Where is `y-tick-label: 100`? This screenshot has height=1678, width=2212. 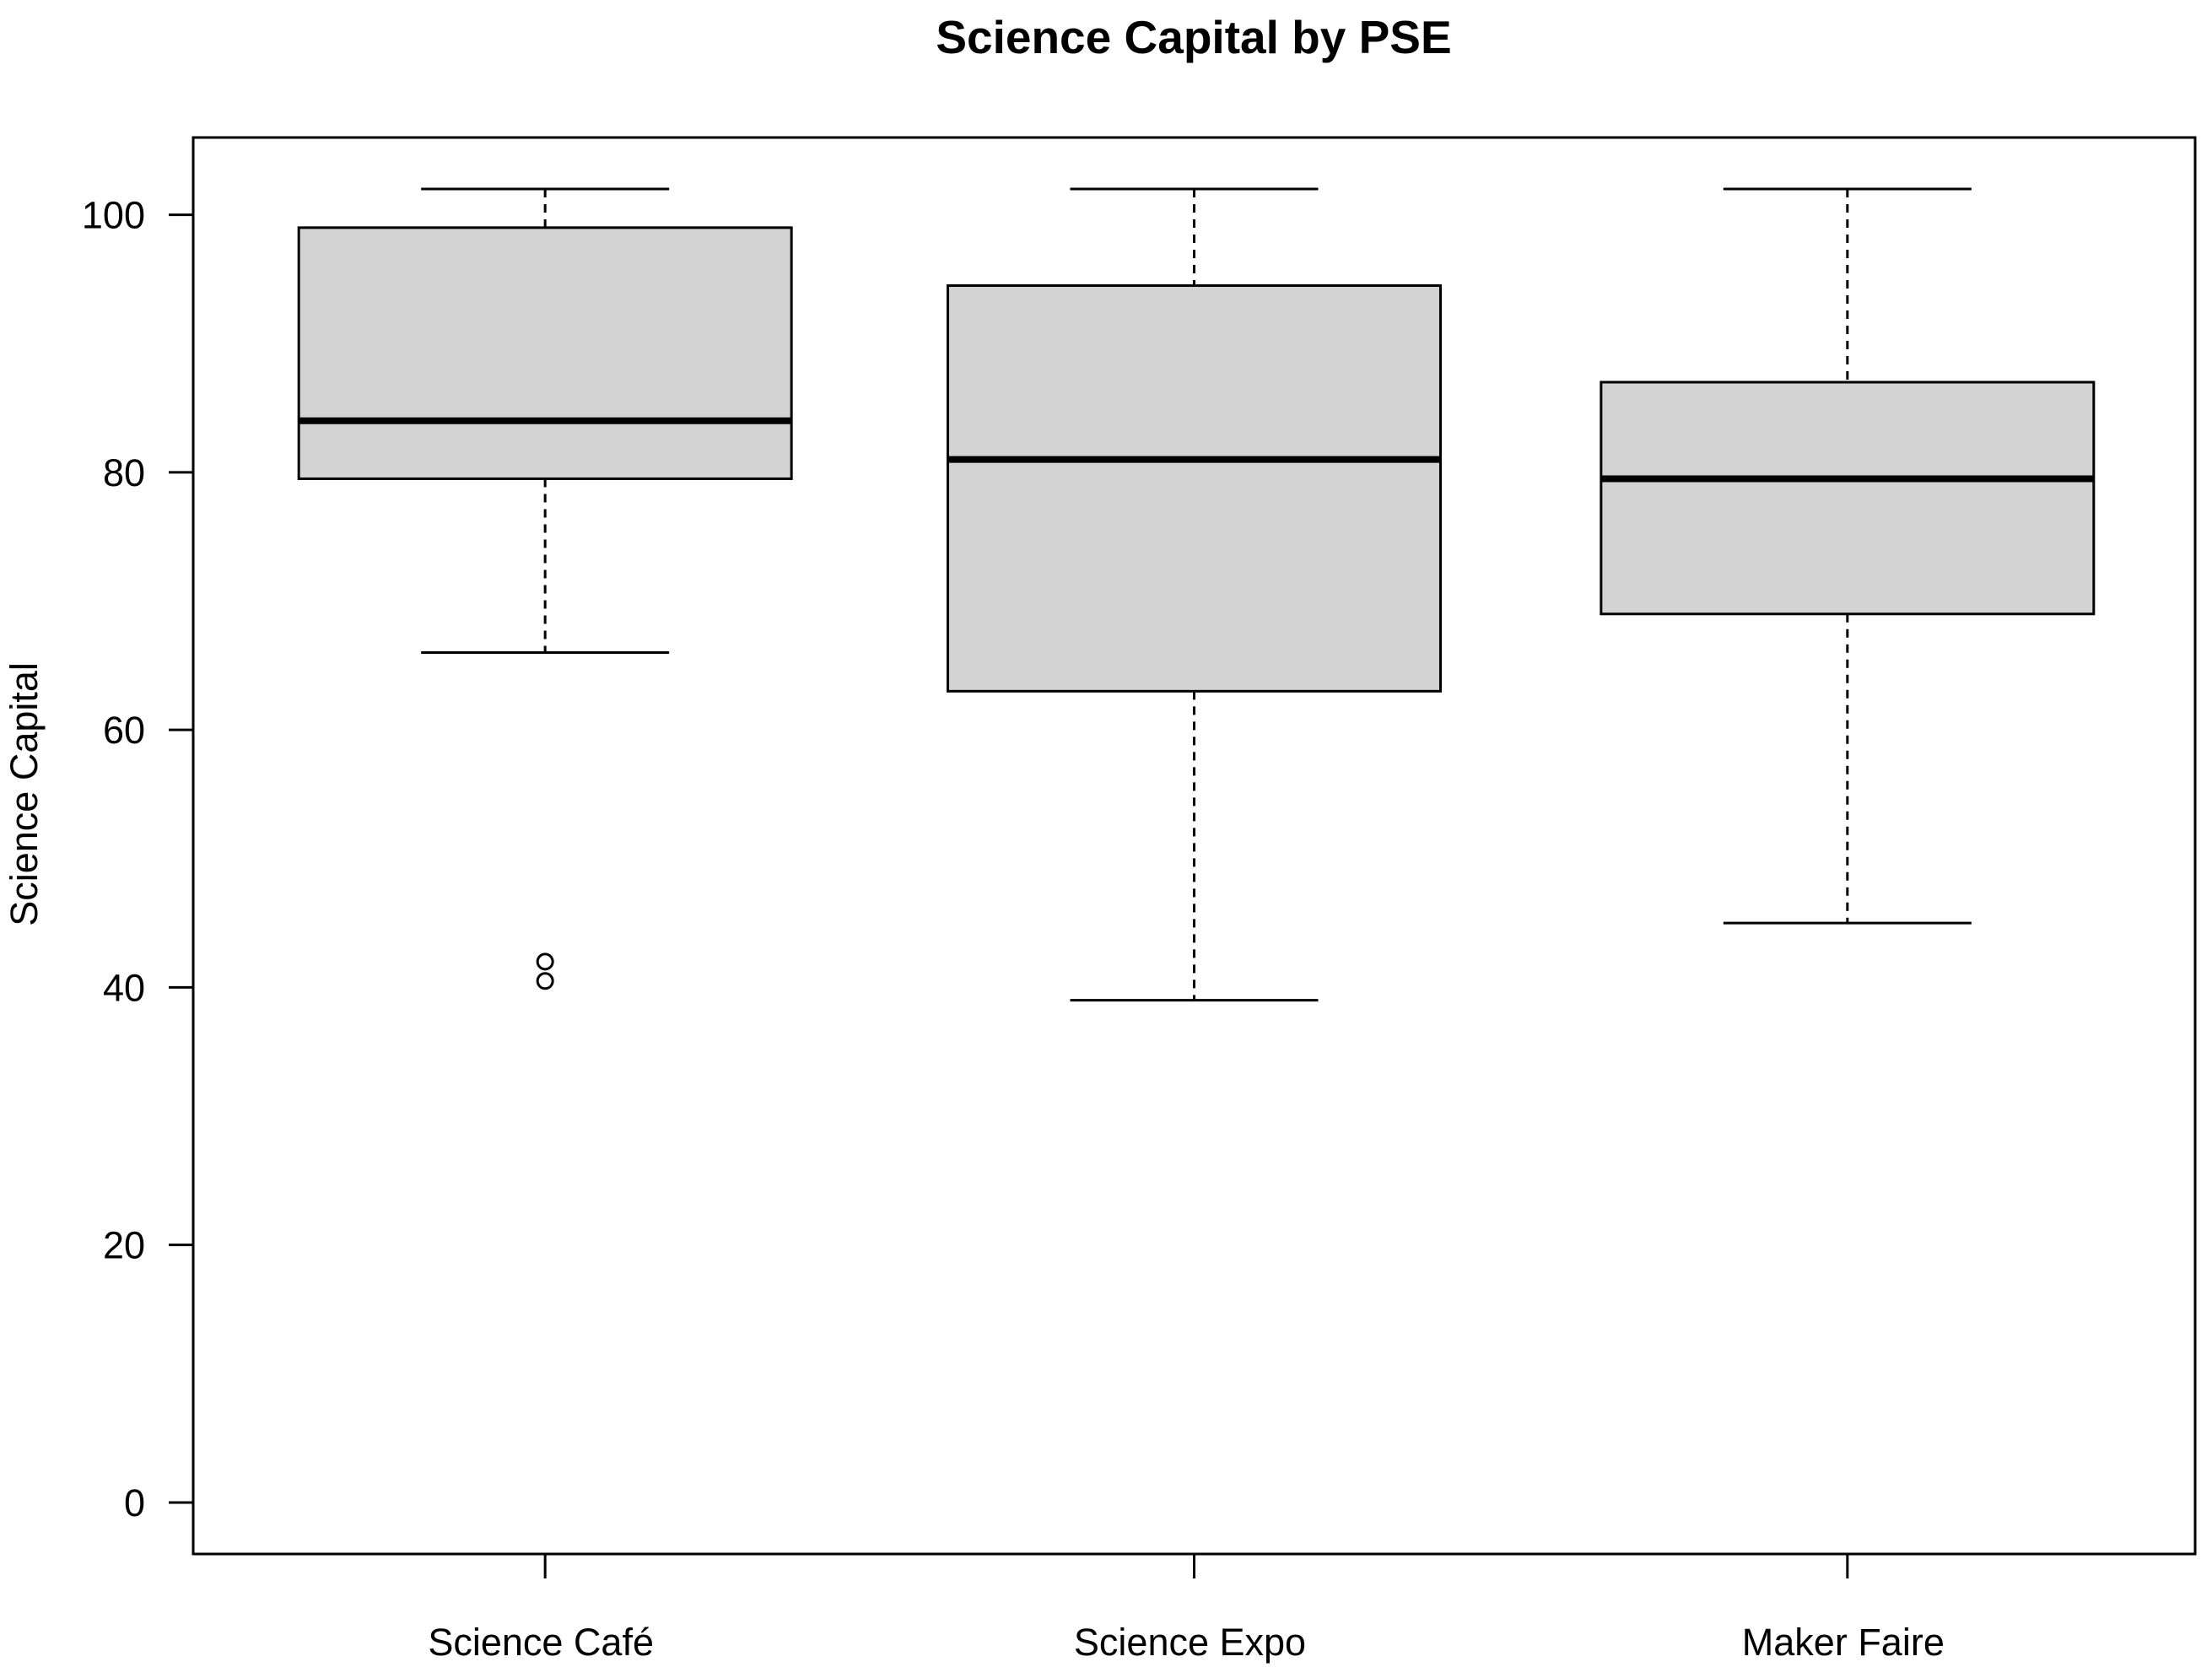
y-tick-label: 100 is located at coordinates (113, 216).